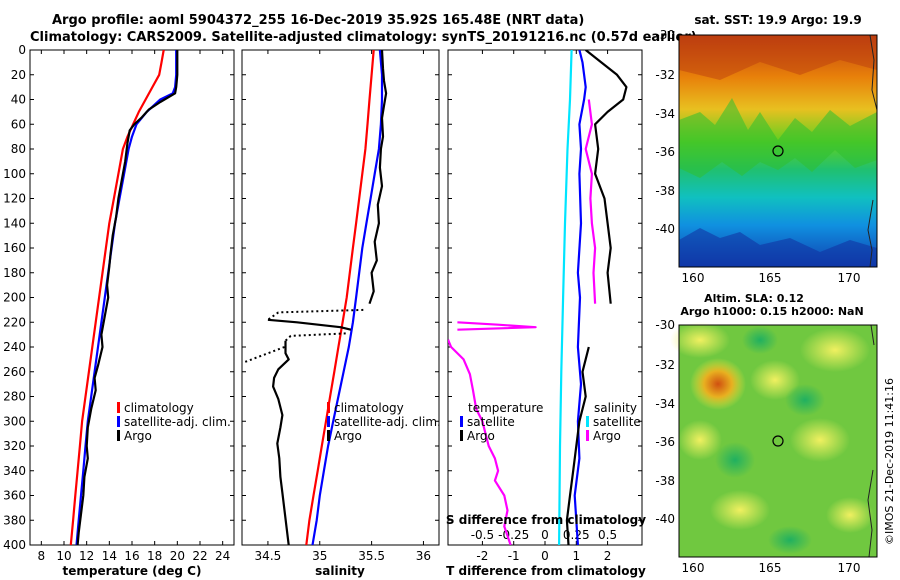 Image resolution: width=900 pixels, height=580 pixels. I want to click on series-line-s-satellite-diff-lower, so click(480, 442).